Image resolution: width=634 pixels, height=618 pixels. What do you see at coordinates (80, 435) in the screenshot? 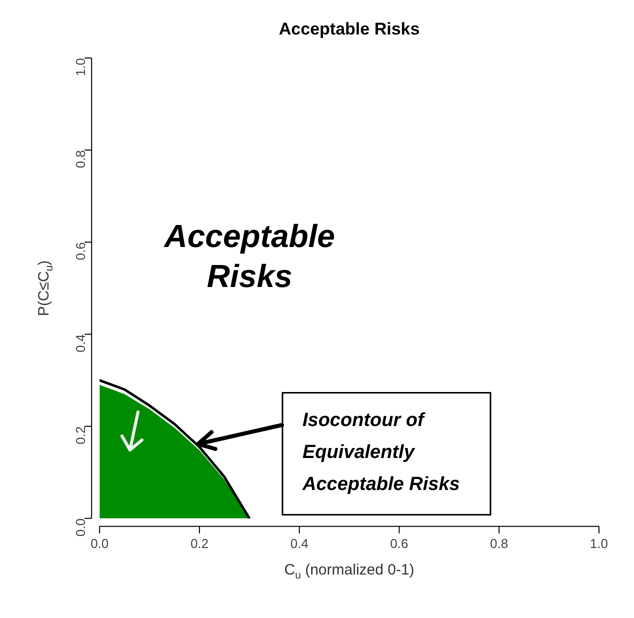
I see `y-tick-label: 0.2` at bounding box center [80, 435].